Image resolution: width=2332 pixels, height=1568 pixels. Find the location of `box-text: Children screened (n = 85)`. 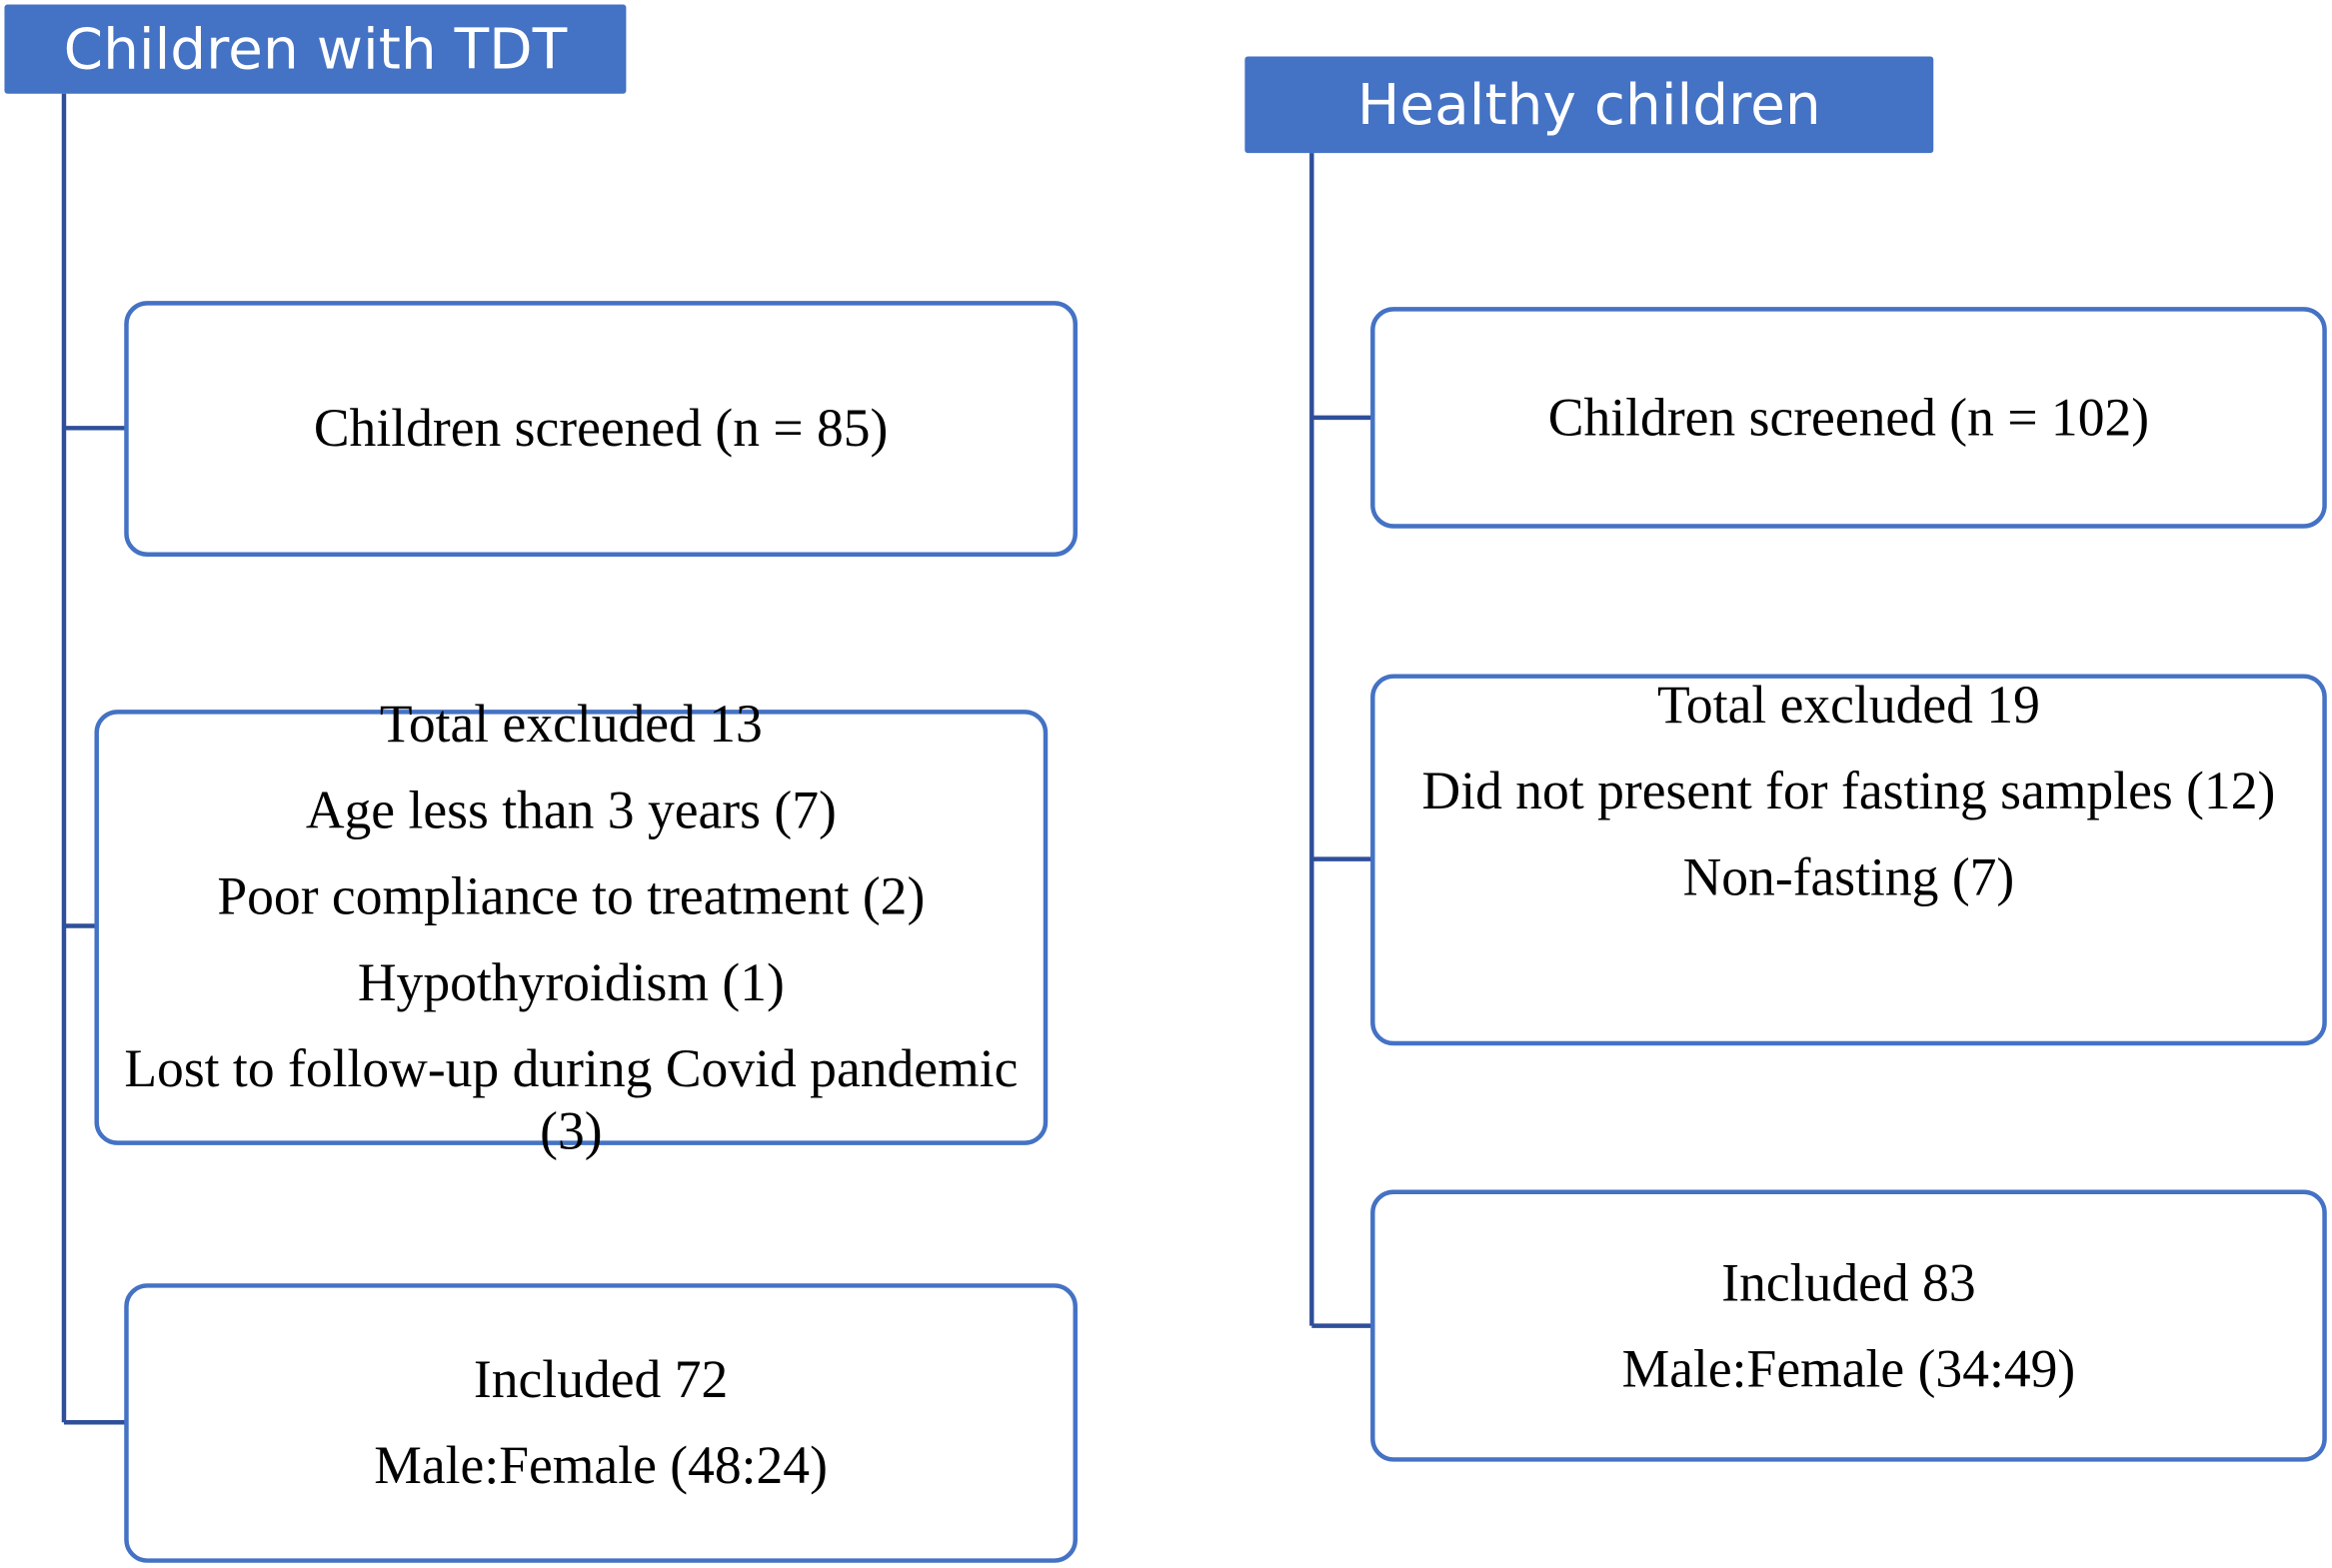

box-text: Children screened (n = 85) is located at coordinates (601, 428).